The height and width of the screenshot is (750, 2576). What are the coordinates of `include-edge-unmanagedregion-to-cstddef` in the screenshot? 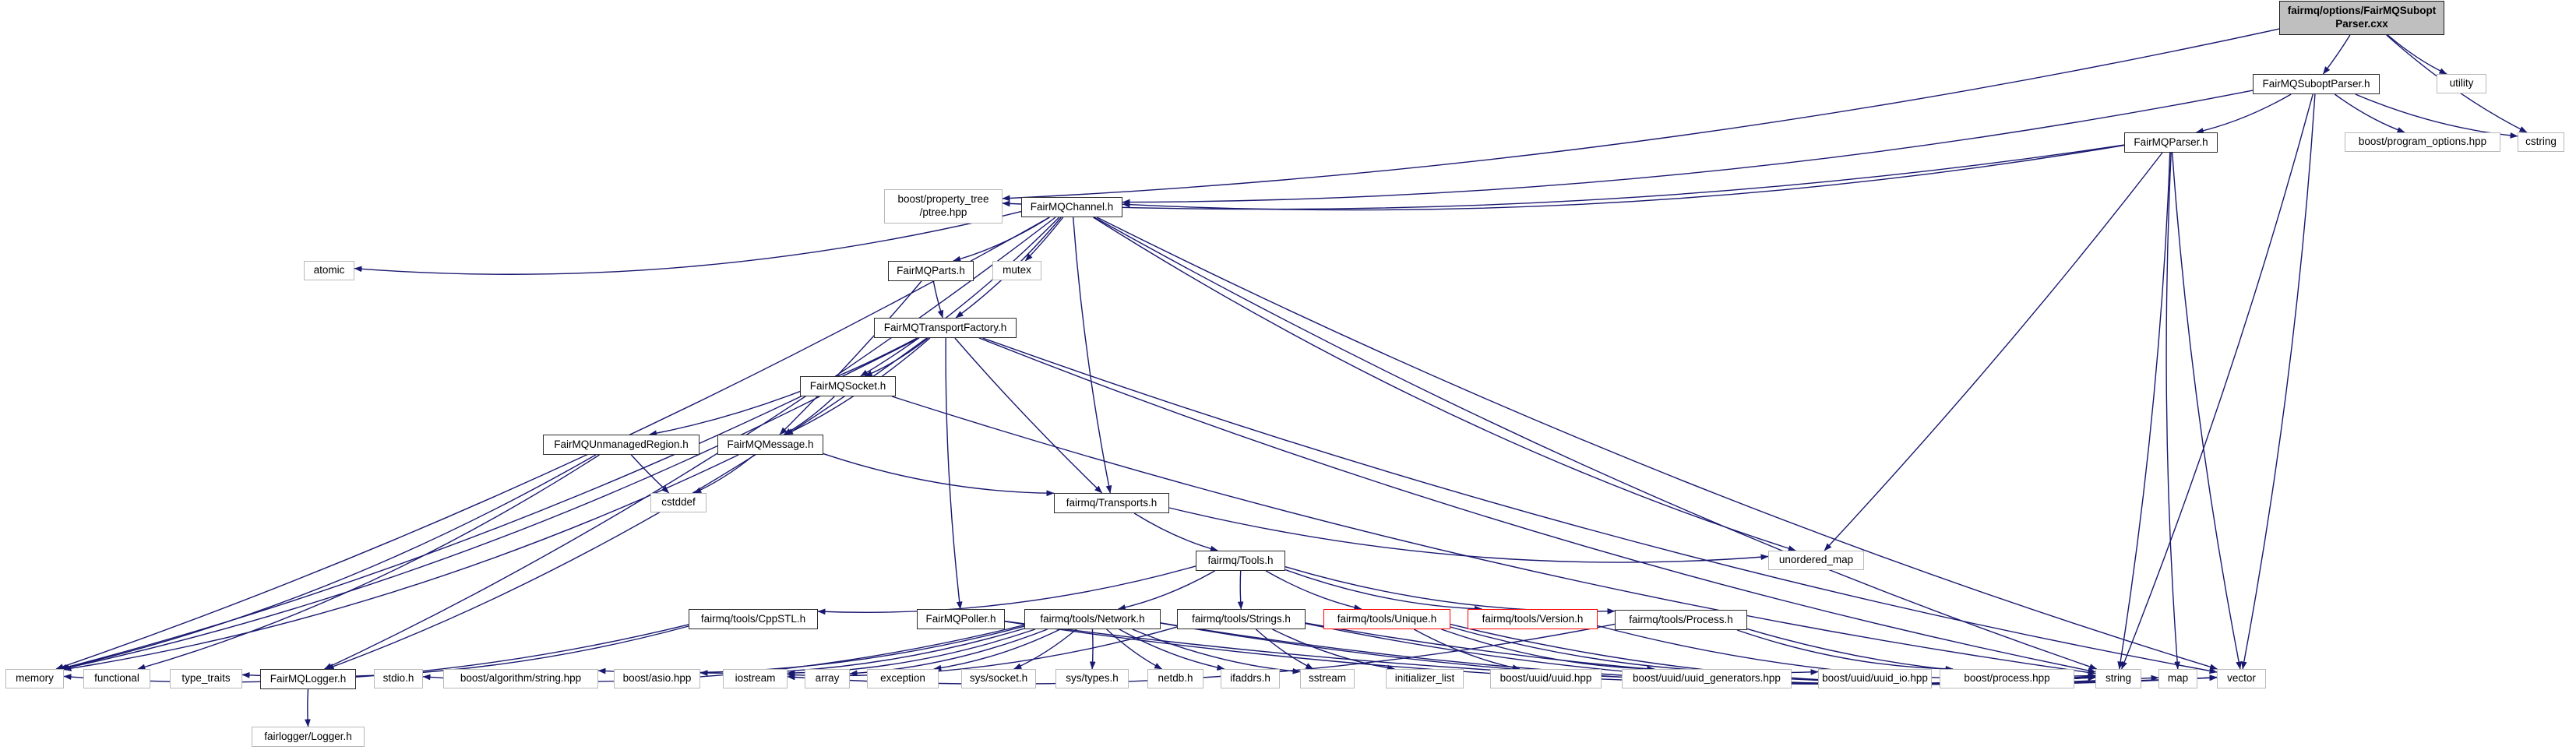 It's located at (650, 474).